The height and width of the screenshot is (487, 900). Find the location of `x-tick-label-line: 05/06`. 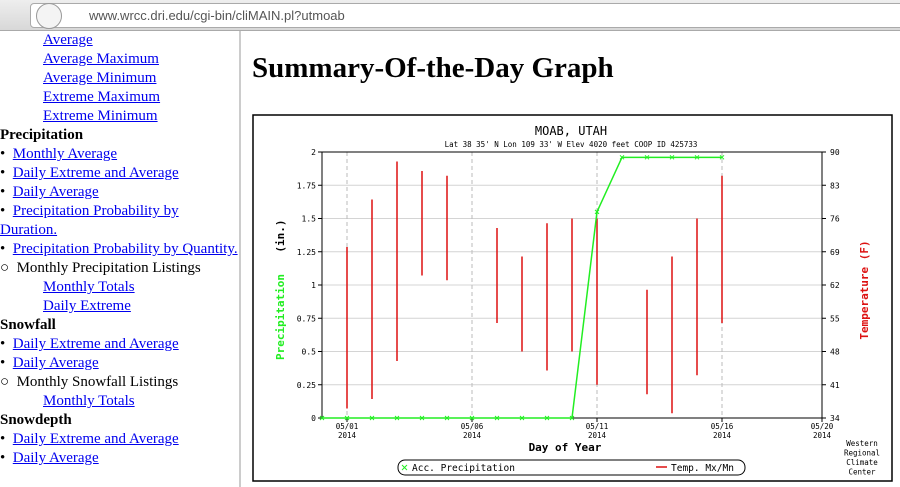

x-tick-label-line: 05/06 is located at coordinates (472, 426).